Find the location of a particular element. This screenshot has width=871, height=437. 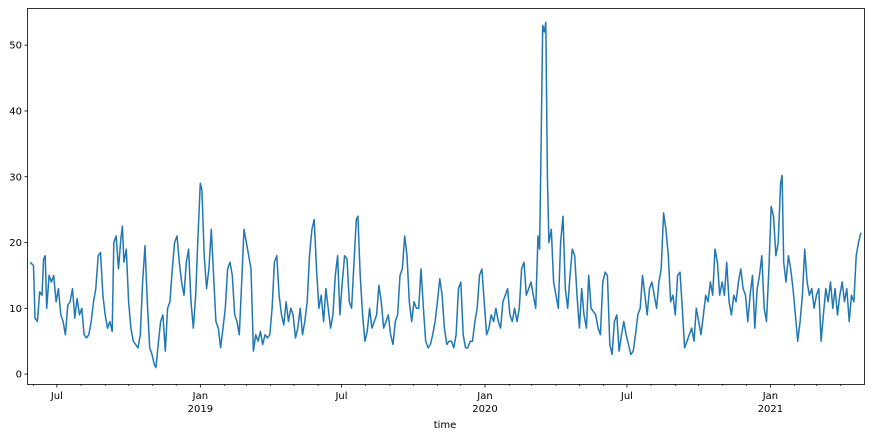

y-tick-label: 10 is located at coordinates (15, 309).